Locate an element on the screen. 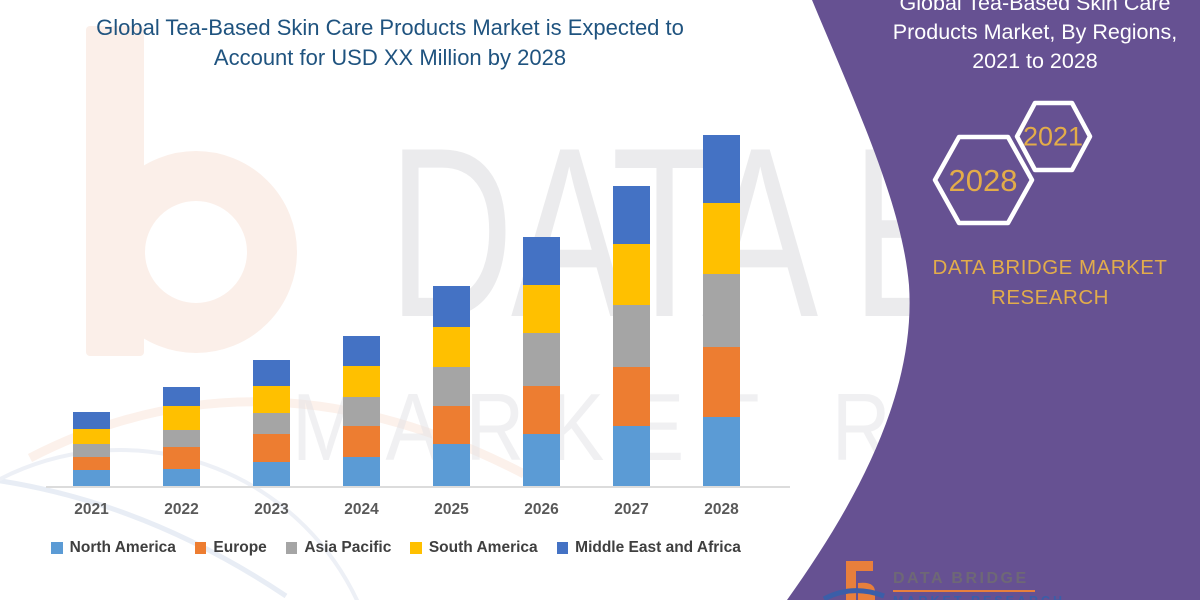 The image size is (1200, 600). segment-2026-asia-pacific is located at coordinates (541, 359).